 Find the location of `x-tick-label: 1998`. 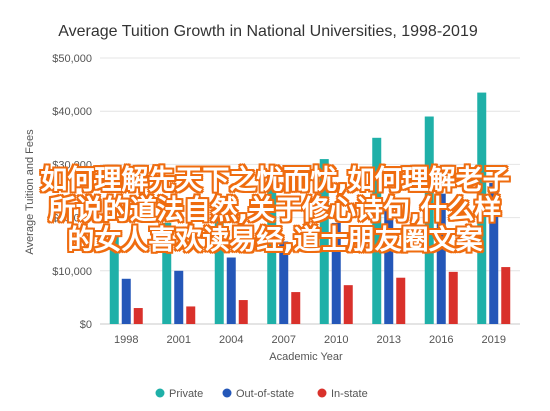

x-tick-label: 1998 is located at coordinates (126, 340).